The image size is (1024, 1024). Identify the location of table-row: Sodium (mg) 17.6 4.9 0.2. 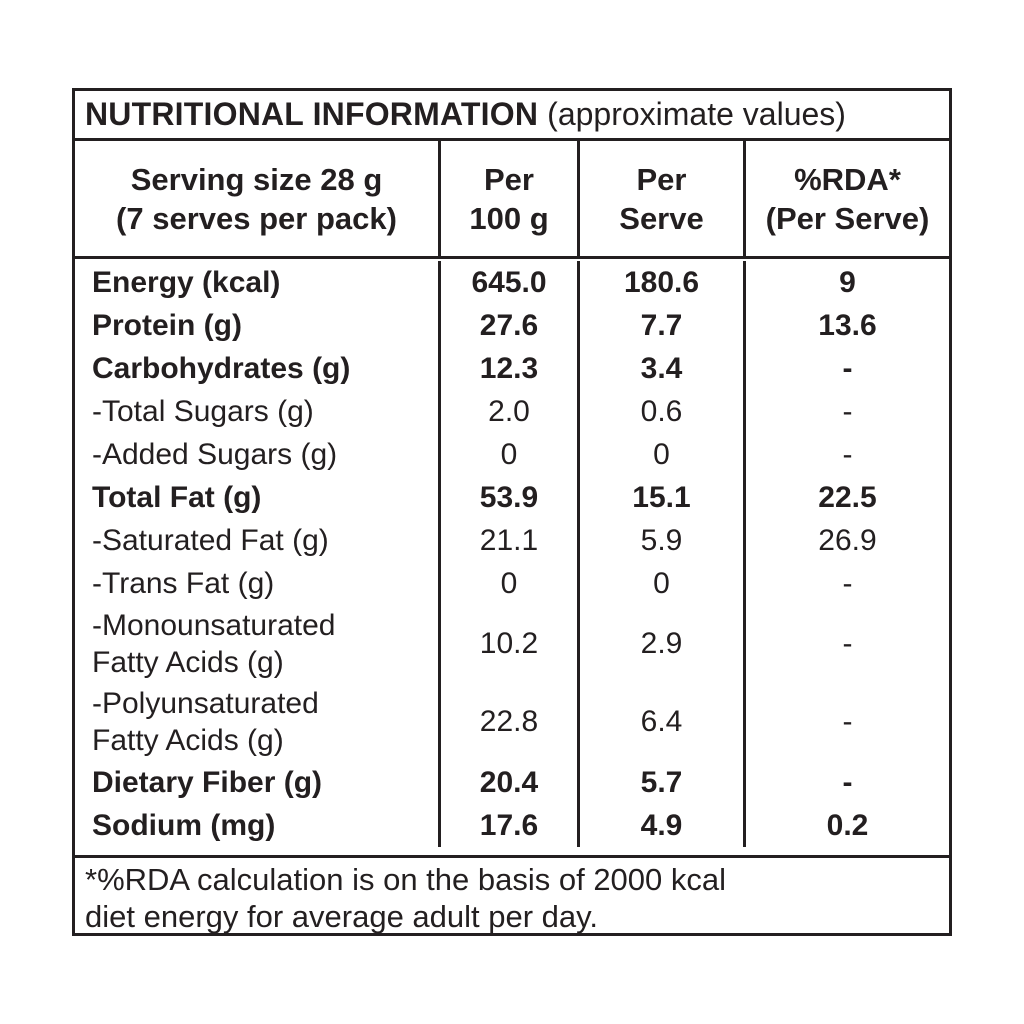
(512, 825).